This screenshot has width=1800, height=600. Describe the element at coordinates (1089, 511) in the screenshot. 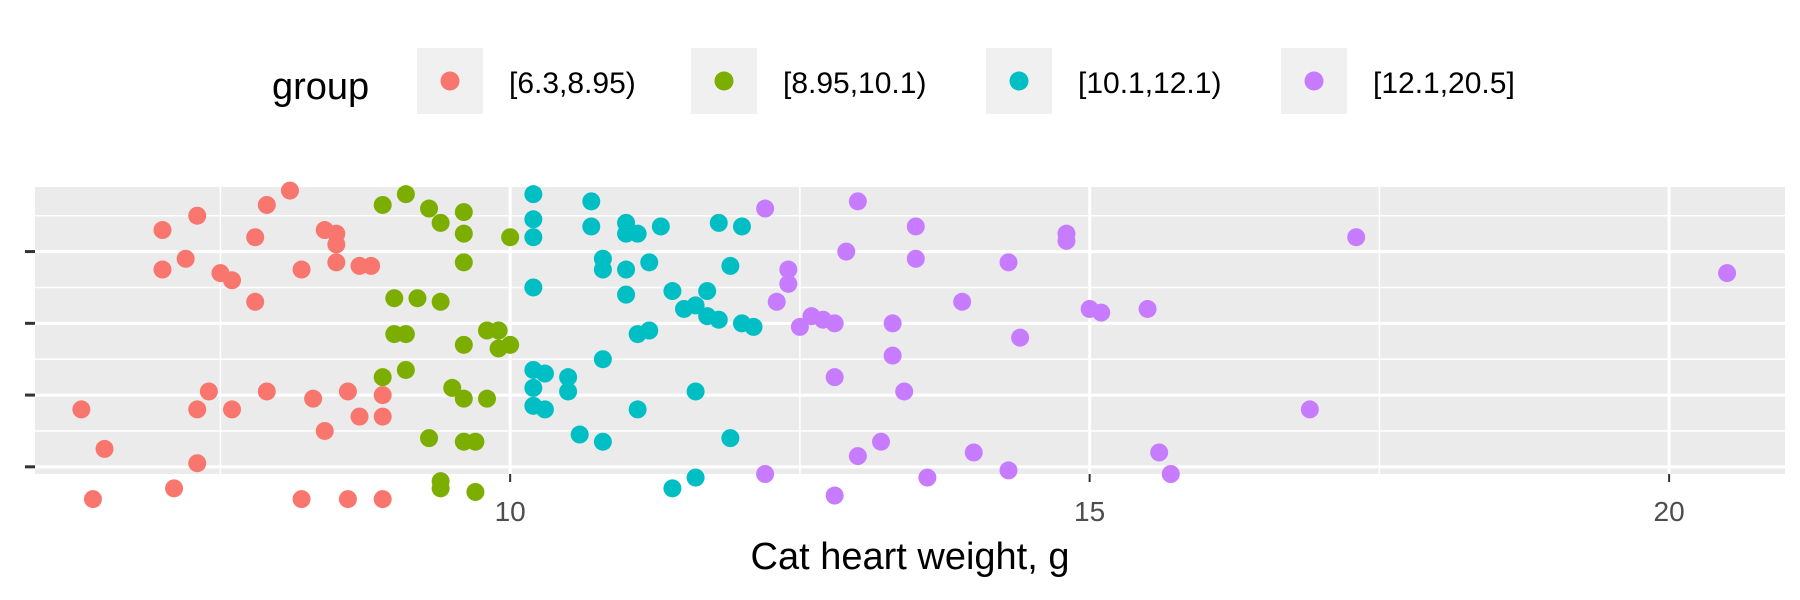

I see `x-tick-label: 15` at that location.